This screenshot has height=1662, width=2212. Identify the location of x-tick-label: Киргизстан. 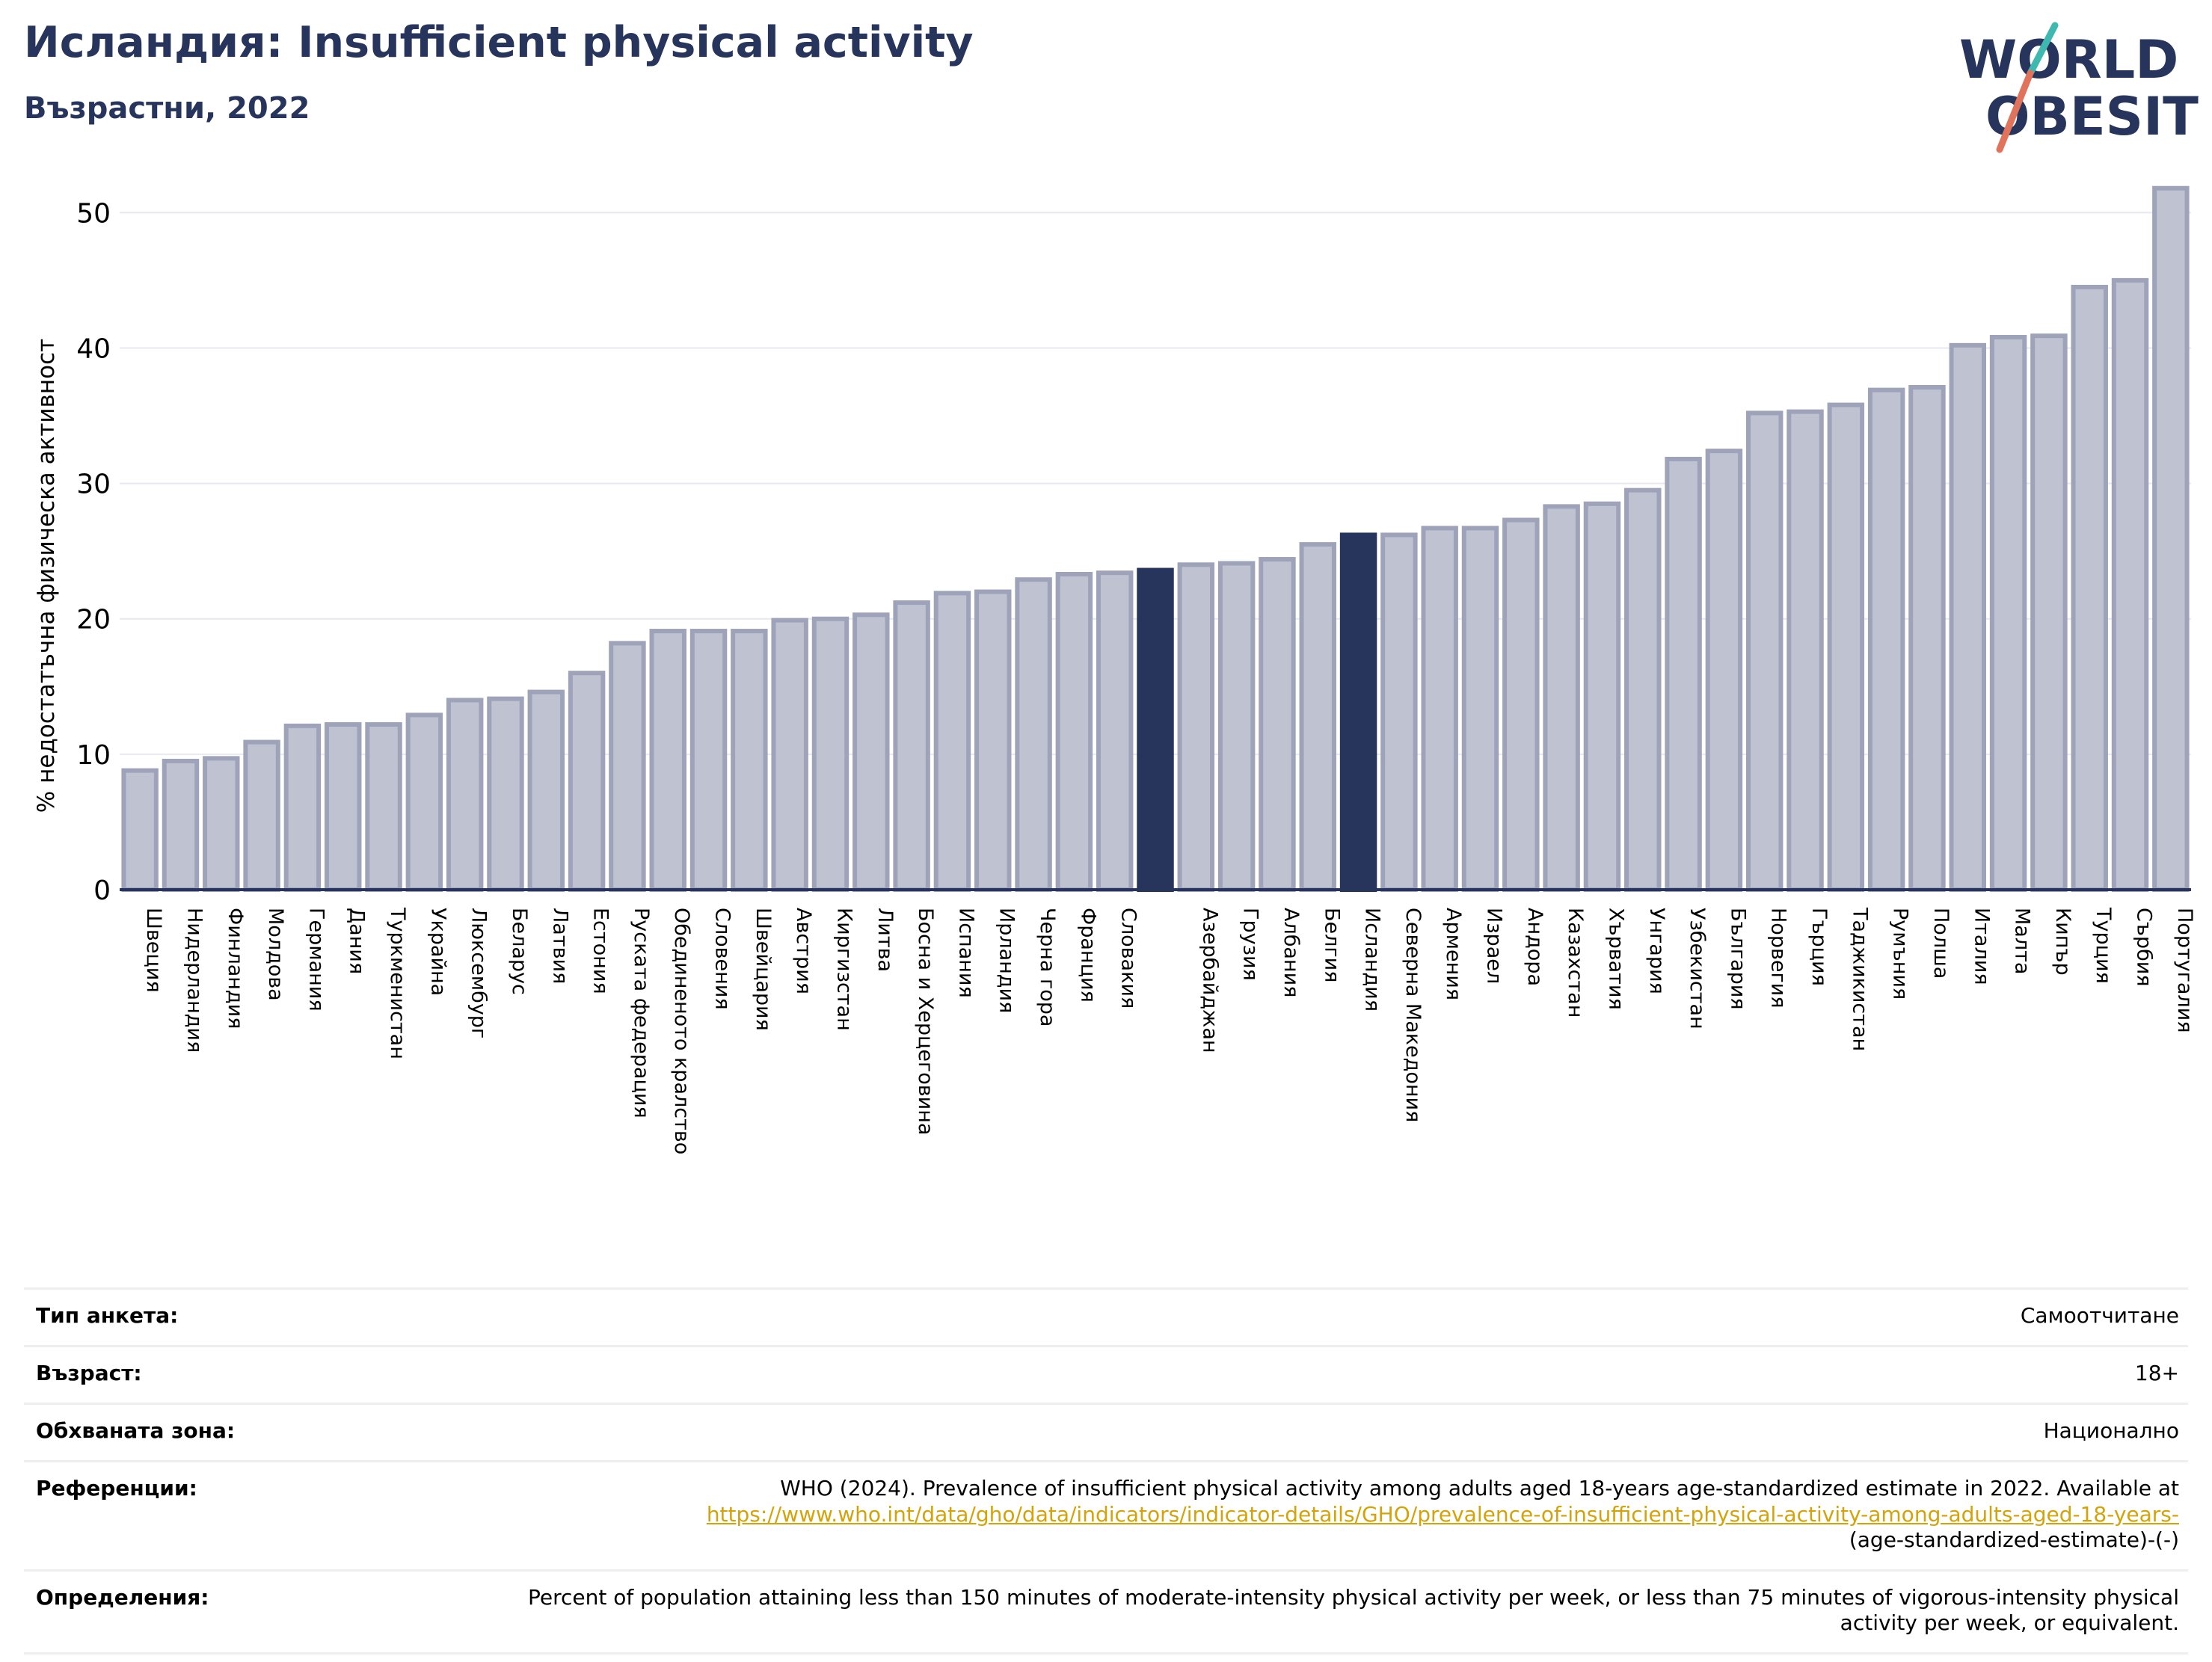
(843, 969).